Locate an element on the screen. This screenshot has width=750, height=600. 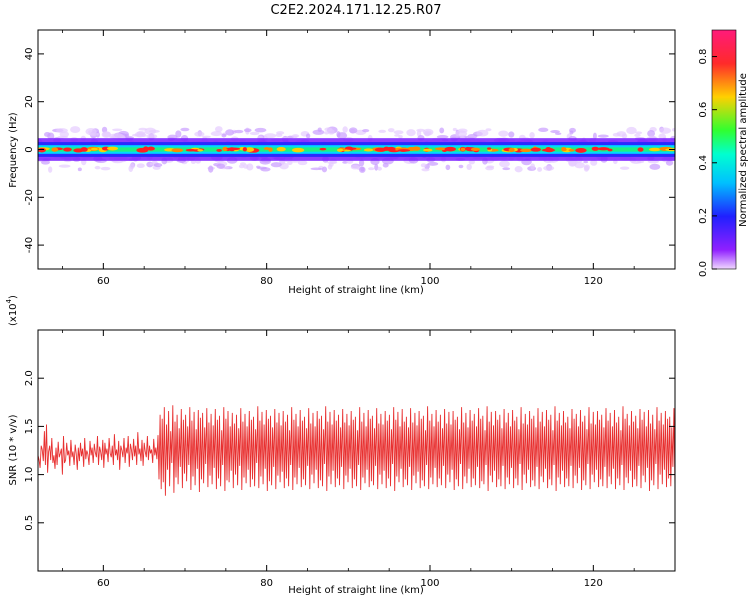
snr-y-tick-label: 1.5 is located at coordinates (29, 426).